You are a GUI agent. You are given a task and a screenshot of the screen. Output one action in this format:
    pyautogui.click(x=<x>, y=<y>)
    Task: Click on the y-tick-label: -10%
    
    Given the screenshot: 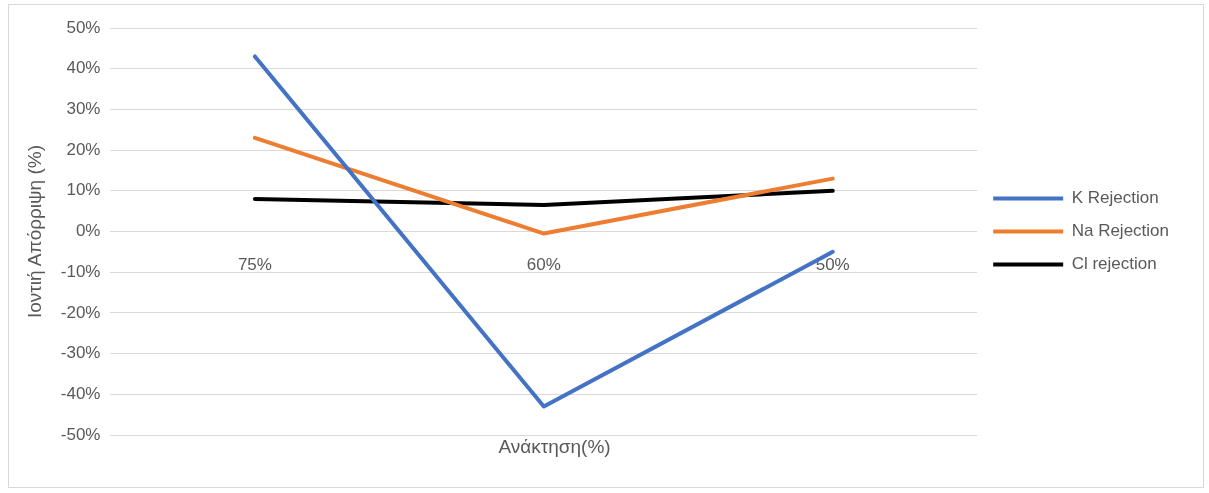 What is the action you would take?
    pyautogui.click(x=80, y=271)
    